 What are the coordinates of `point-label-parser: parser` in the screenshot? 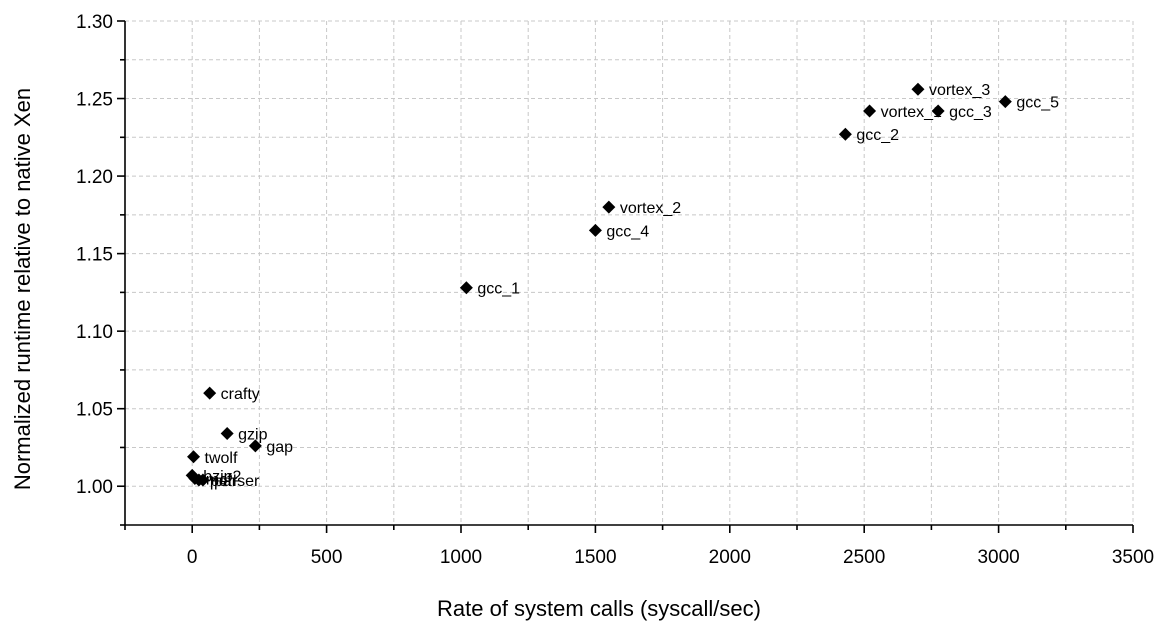 It's located at (237, 481).